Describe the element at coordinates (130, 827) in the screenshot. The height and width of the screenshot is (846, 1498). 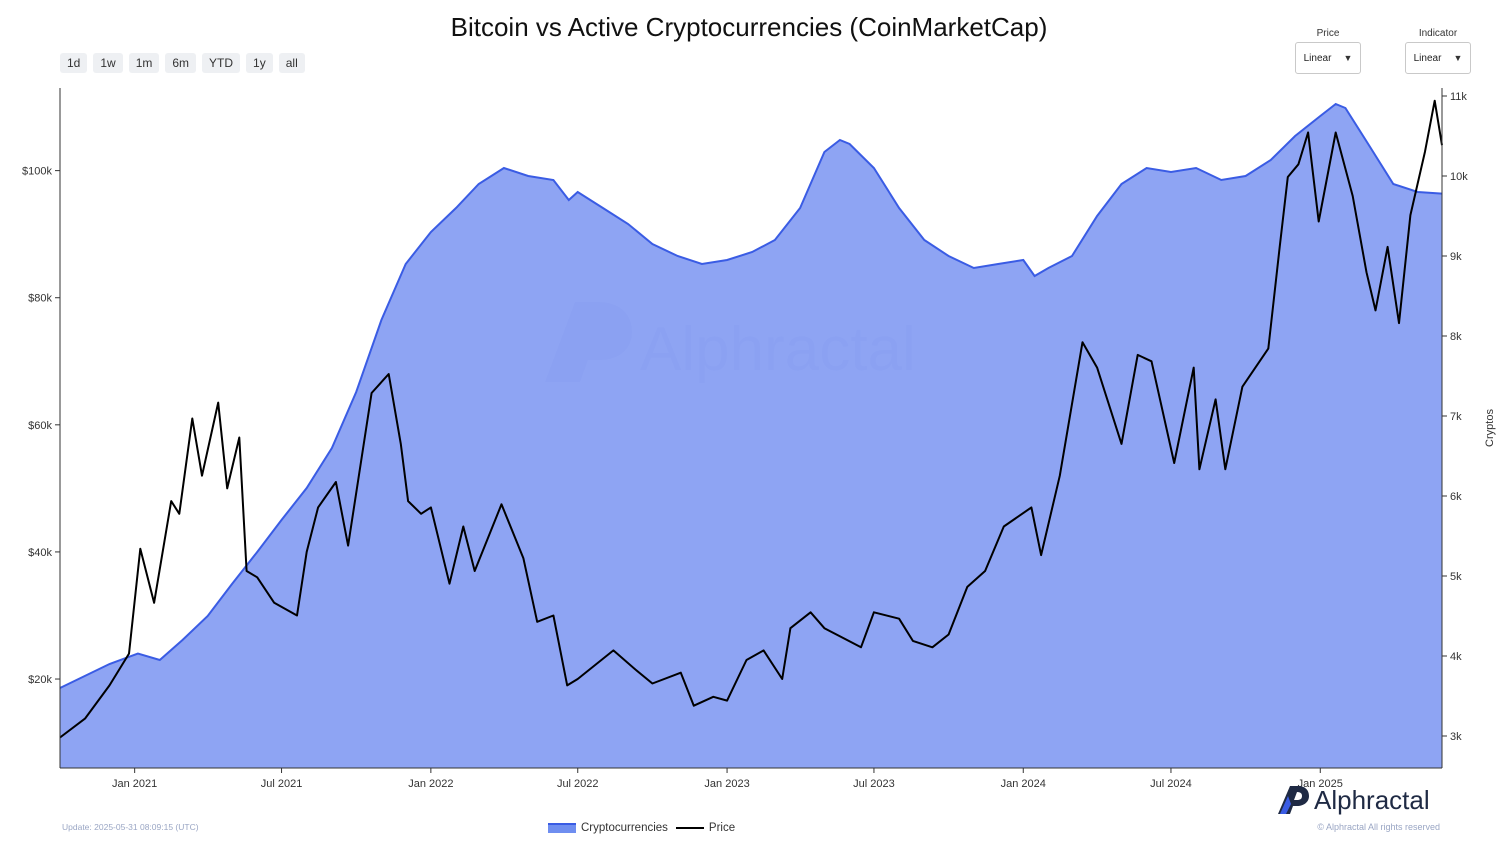
I see `update-timestamp: Update: 2025-05-31 08:09:15 (UTC)` at that location.